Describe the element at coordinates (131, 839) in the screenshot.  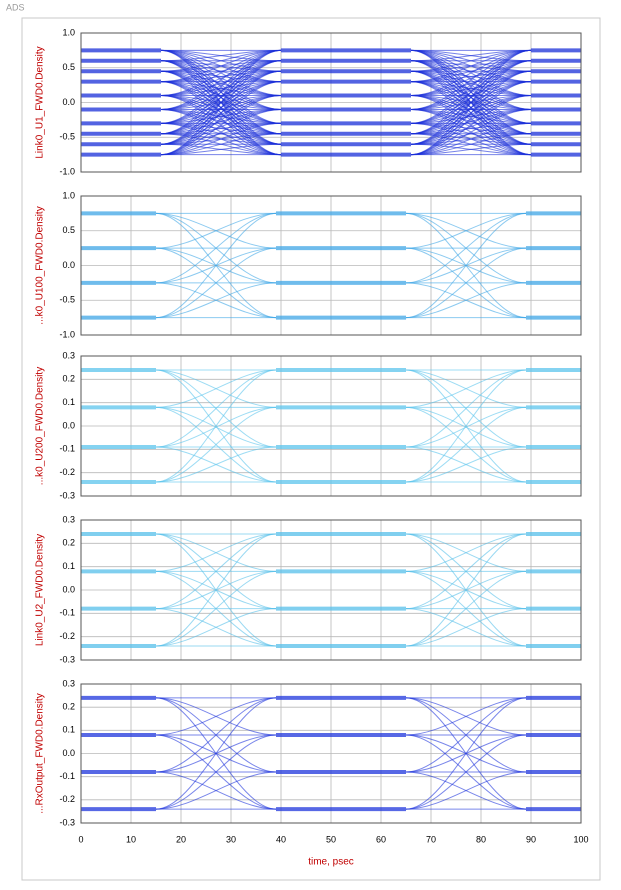
I see `x-tick-label: 10` at that location.